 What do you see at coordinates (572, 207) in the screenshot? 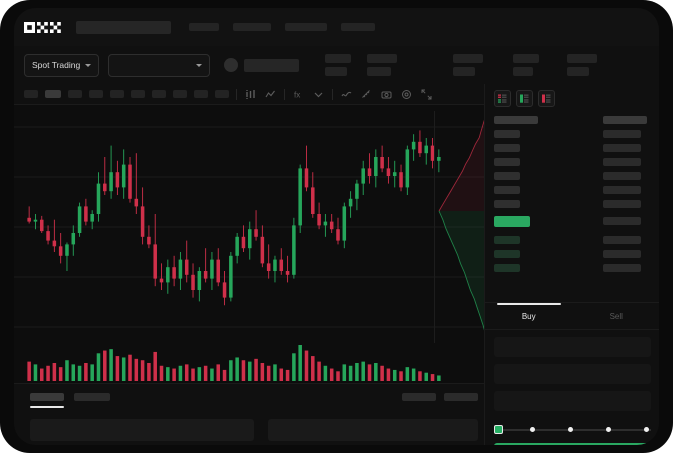
I see `order-book` at bounding box center [572, 207].